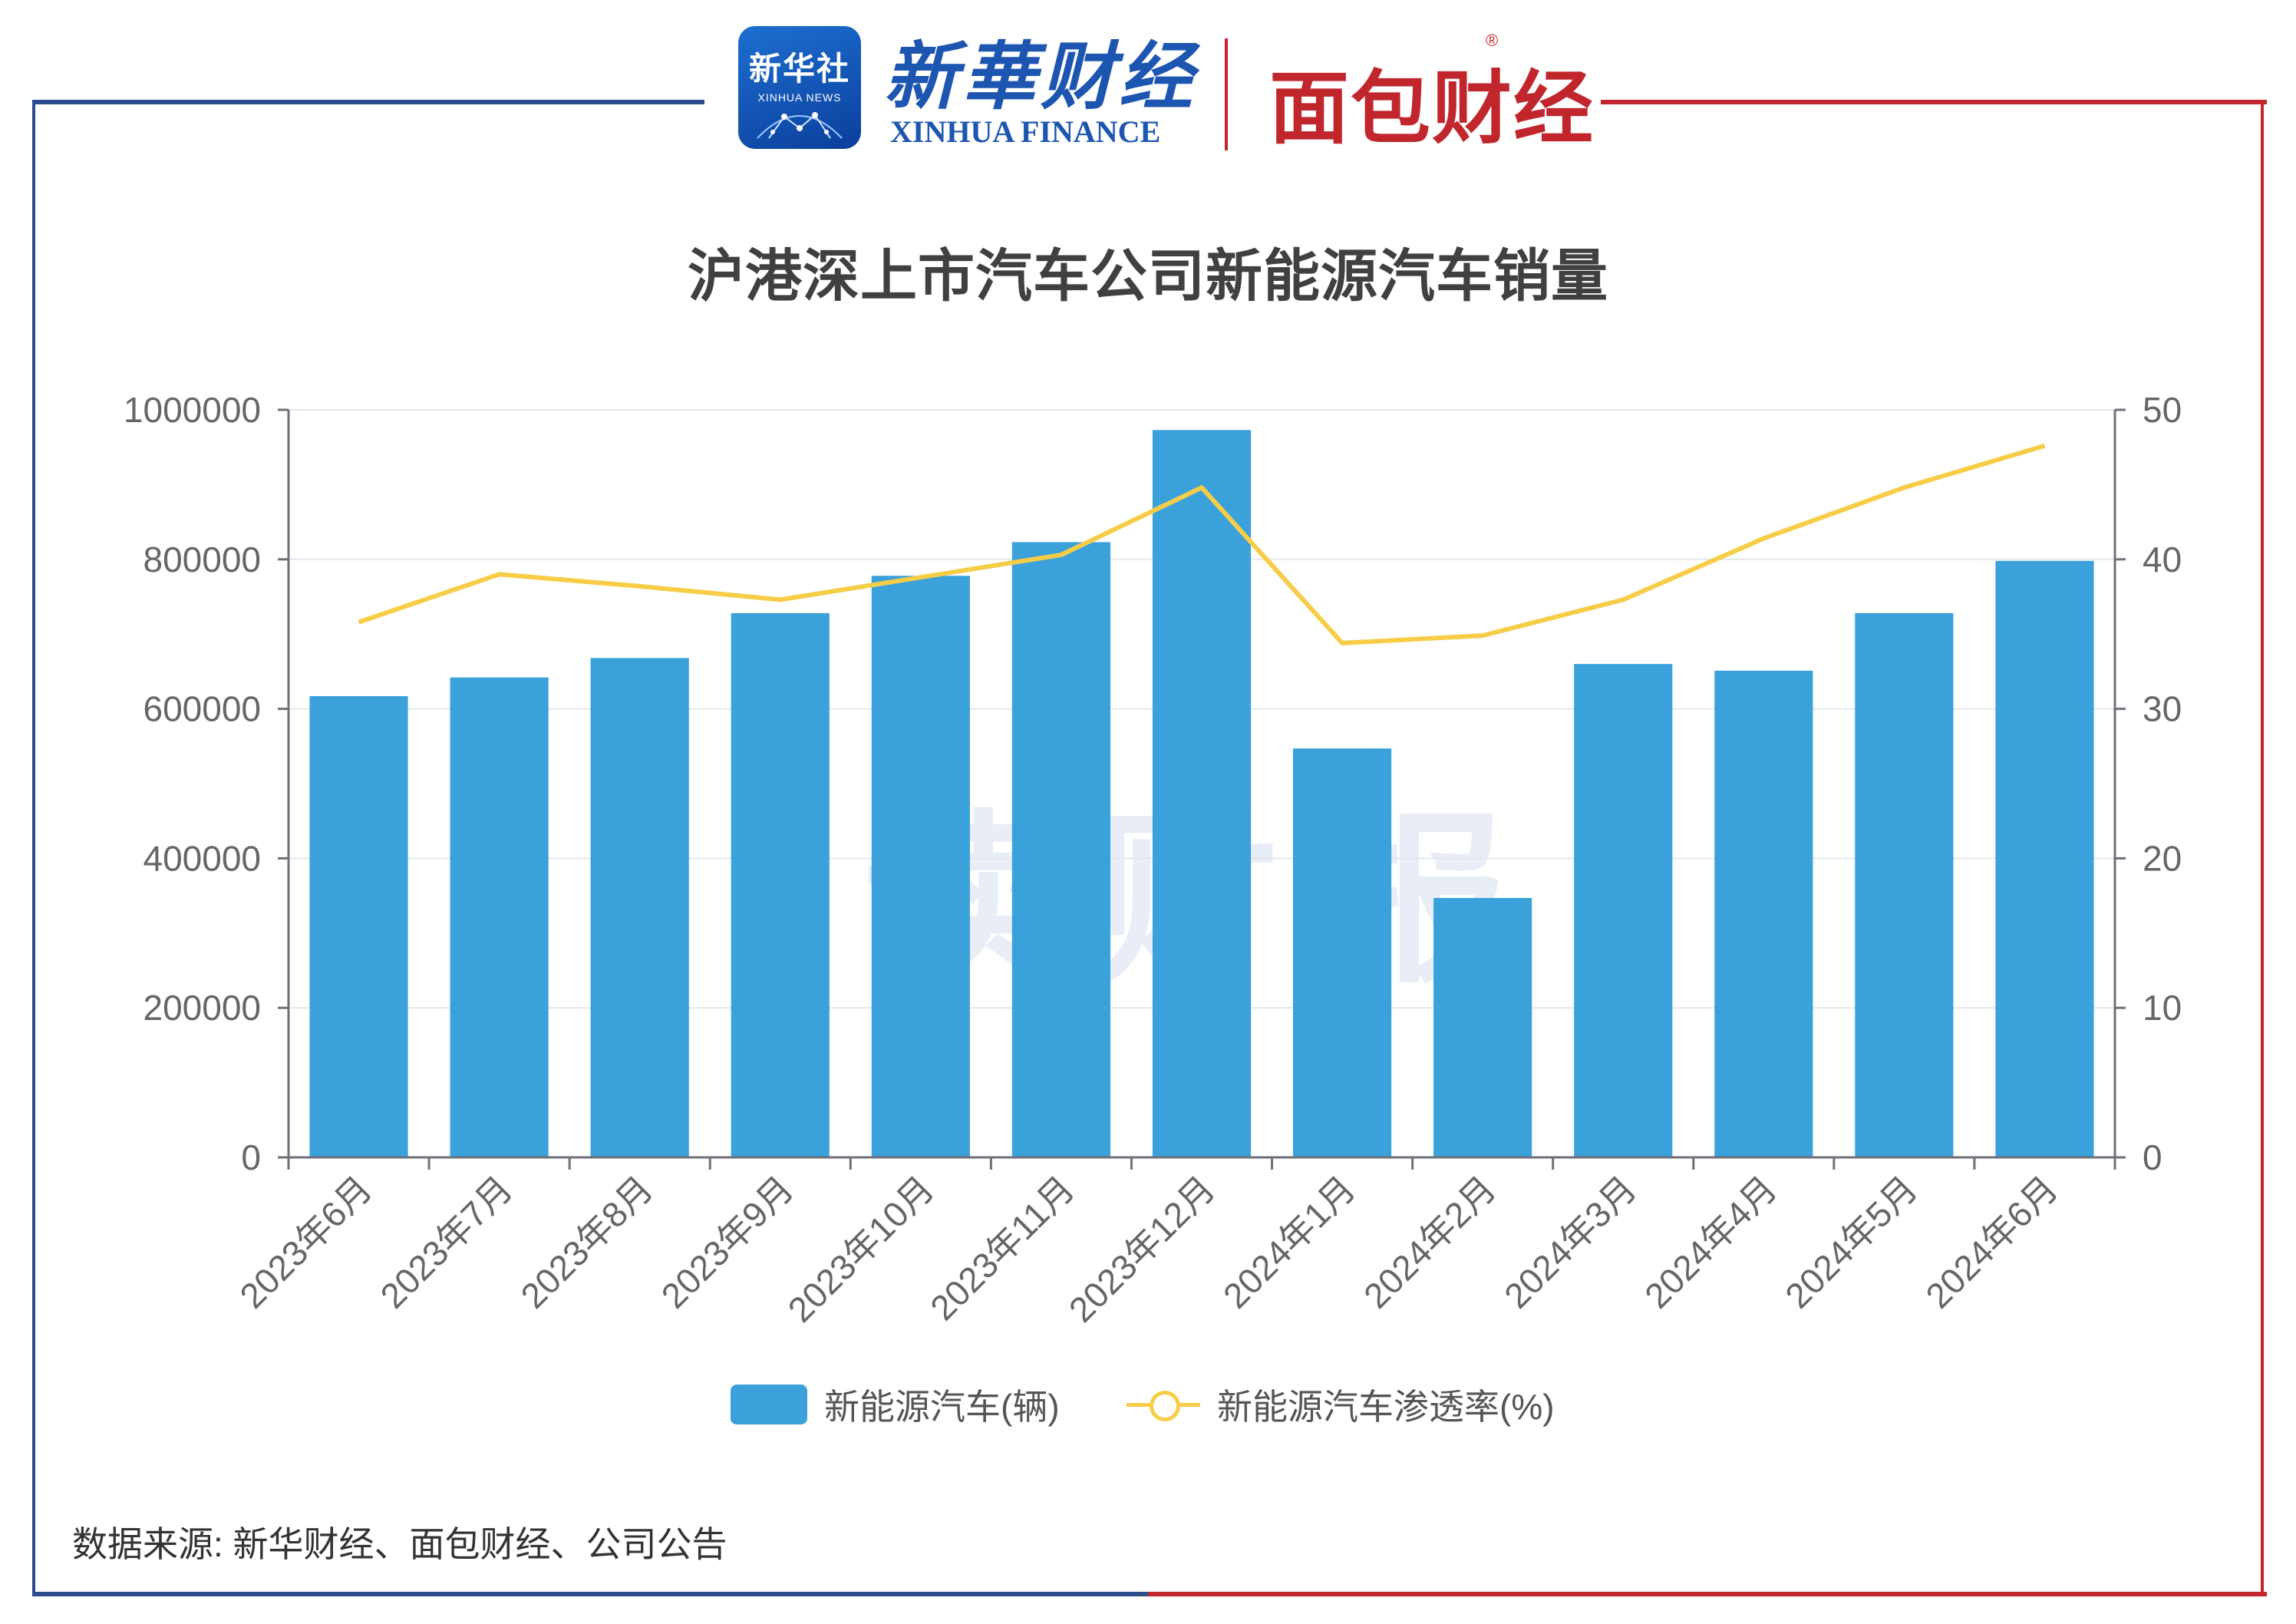 Image resolution: width=2296 pixels, height=1624 pixels. What do you see at coordinates (1002, 1248) in the screenshot?
I see `x-tick-label: 2023年11月` at bounding box center [1002, 1248].